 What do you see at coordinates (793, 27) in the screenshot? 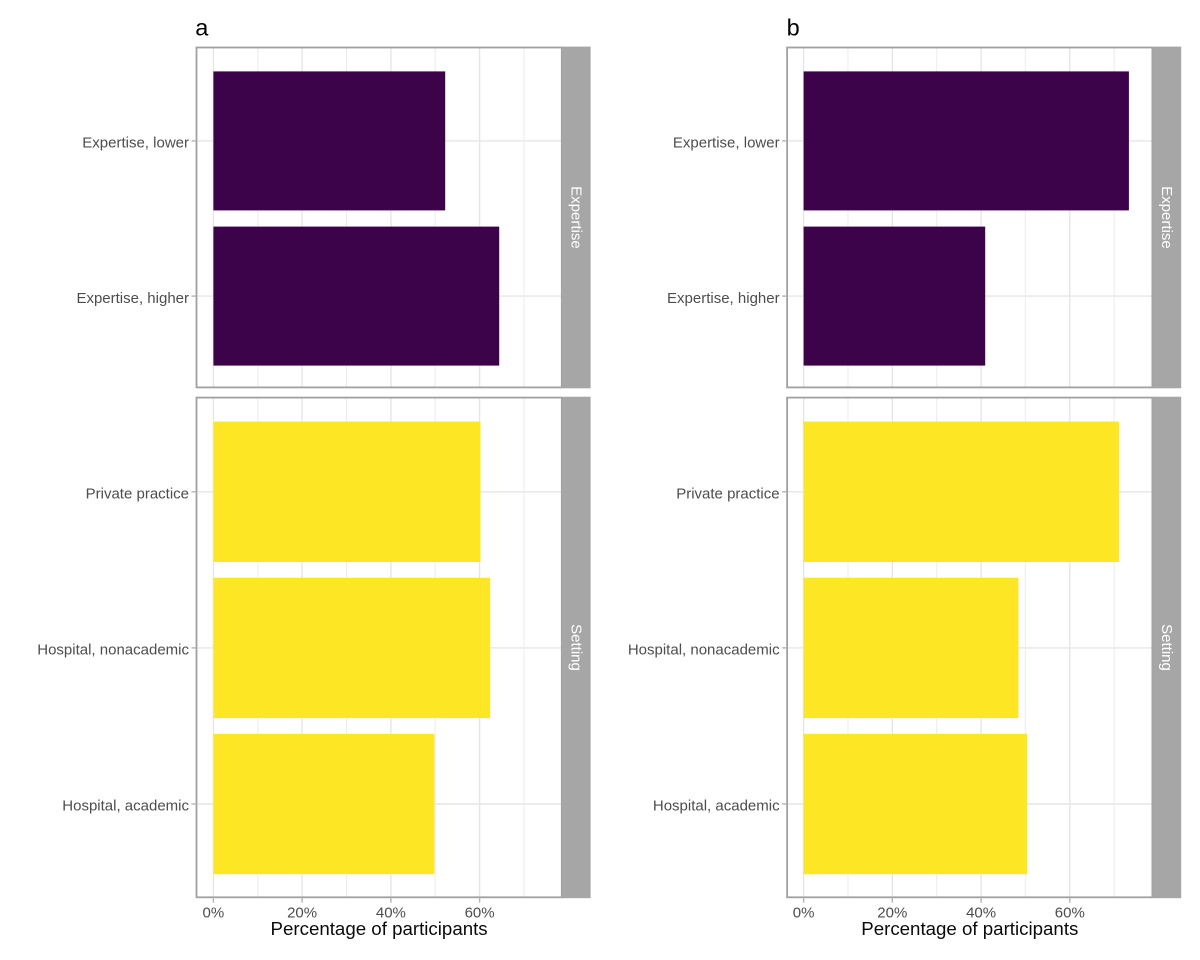
I see `svg-text: b` at bounding box center [793, 27].